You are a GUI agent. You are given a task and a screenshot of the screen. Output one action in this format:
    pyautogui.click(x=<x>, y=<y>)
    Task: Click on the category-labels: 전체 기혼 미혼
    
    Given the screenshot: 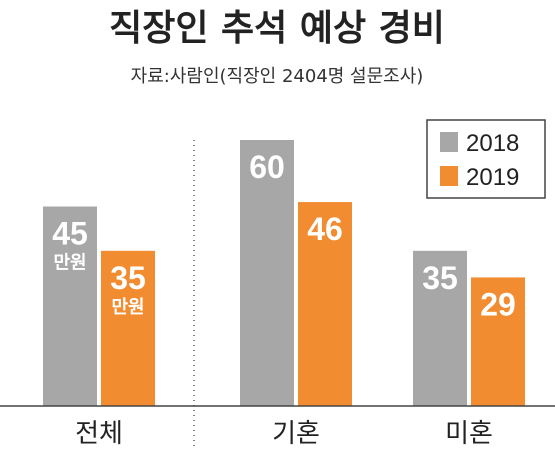 What is the action you would take?
    pyautogui.click(x=284, y=434)
    